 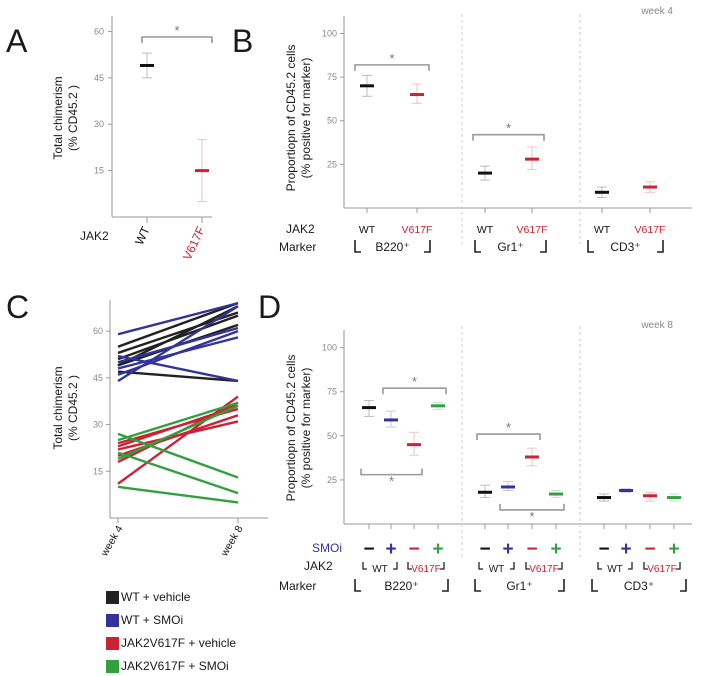 I want to click on y-axis-label: Total chimerism(% CD45.2 ), so click(x=65, y=117).